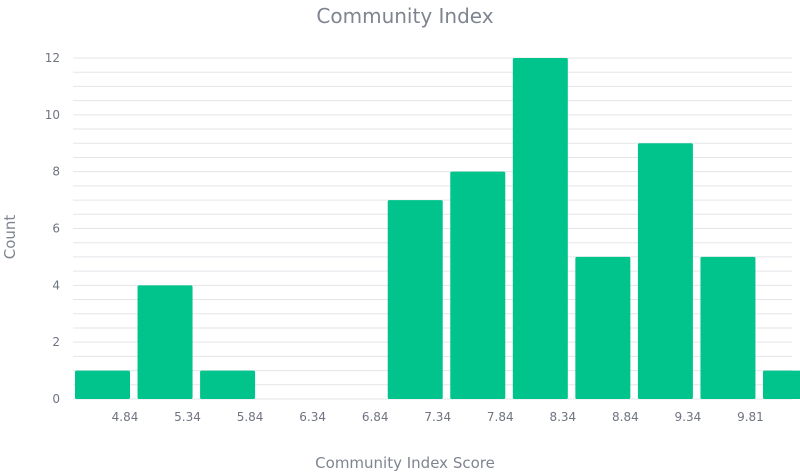 This screenshot has width=800, height=474. Describe the element at coordinates (375, 417) in the screenshot. I see `x-tick-label: 6.84` at that location.